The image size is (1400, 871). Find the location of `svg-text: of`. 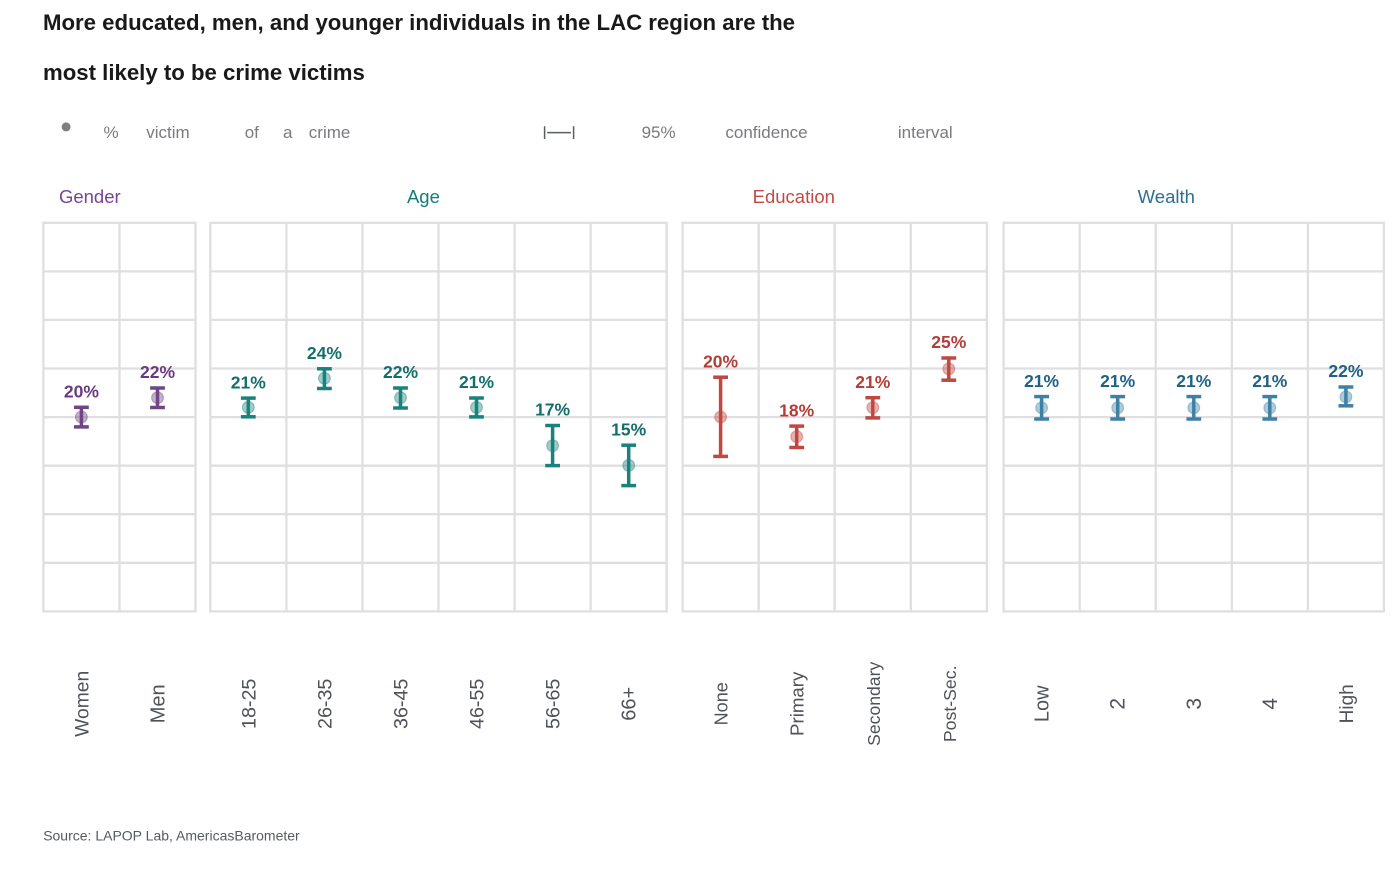

svg-text: of is located at coordinates (252, 132).